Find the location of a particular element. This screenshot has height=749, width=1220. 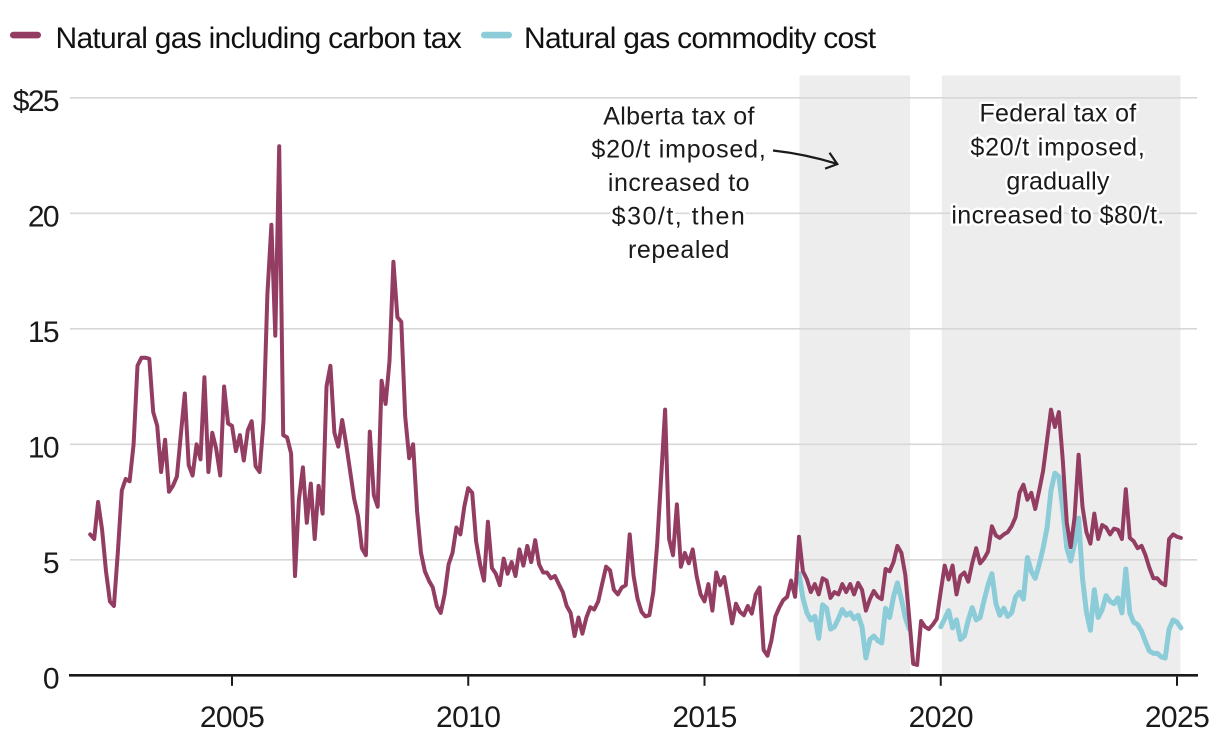

svg-text: repealed is located at coordinates (679, 250).